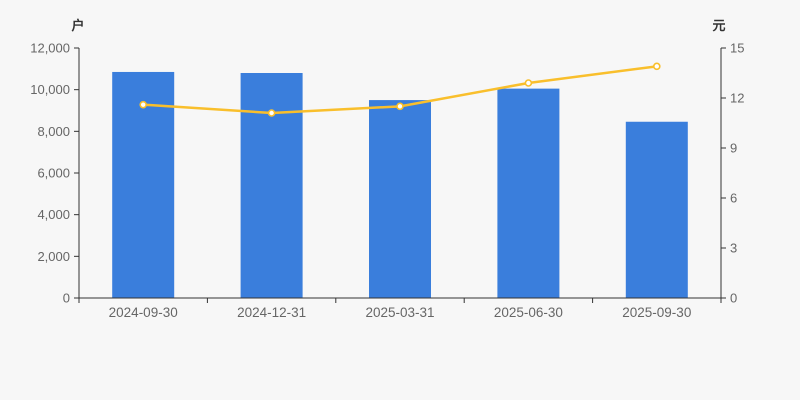 This screenshot has width=800, height=405. I want to click on right-axis-unit-label: 元, so click(719, 25).